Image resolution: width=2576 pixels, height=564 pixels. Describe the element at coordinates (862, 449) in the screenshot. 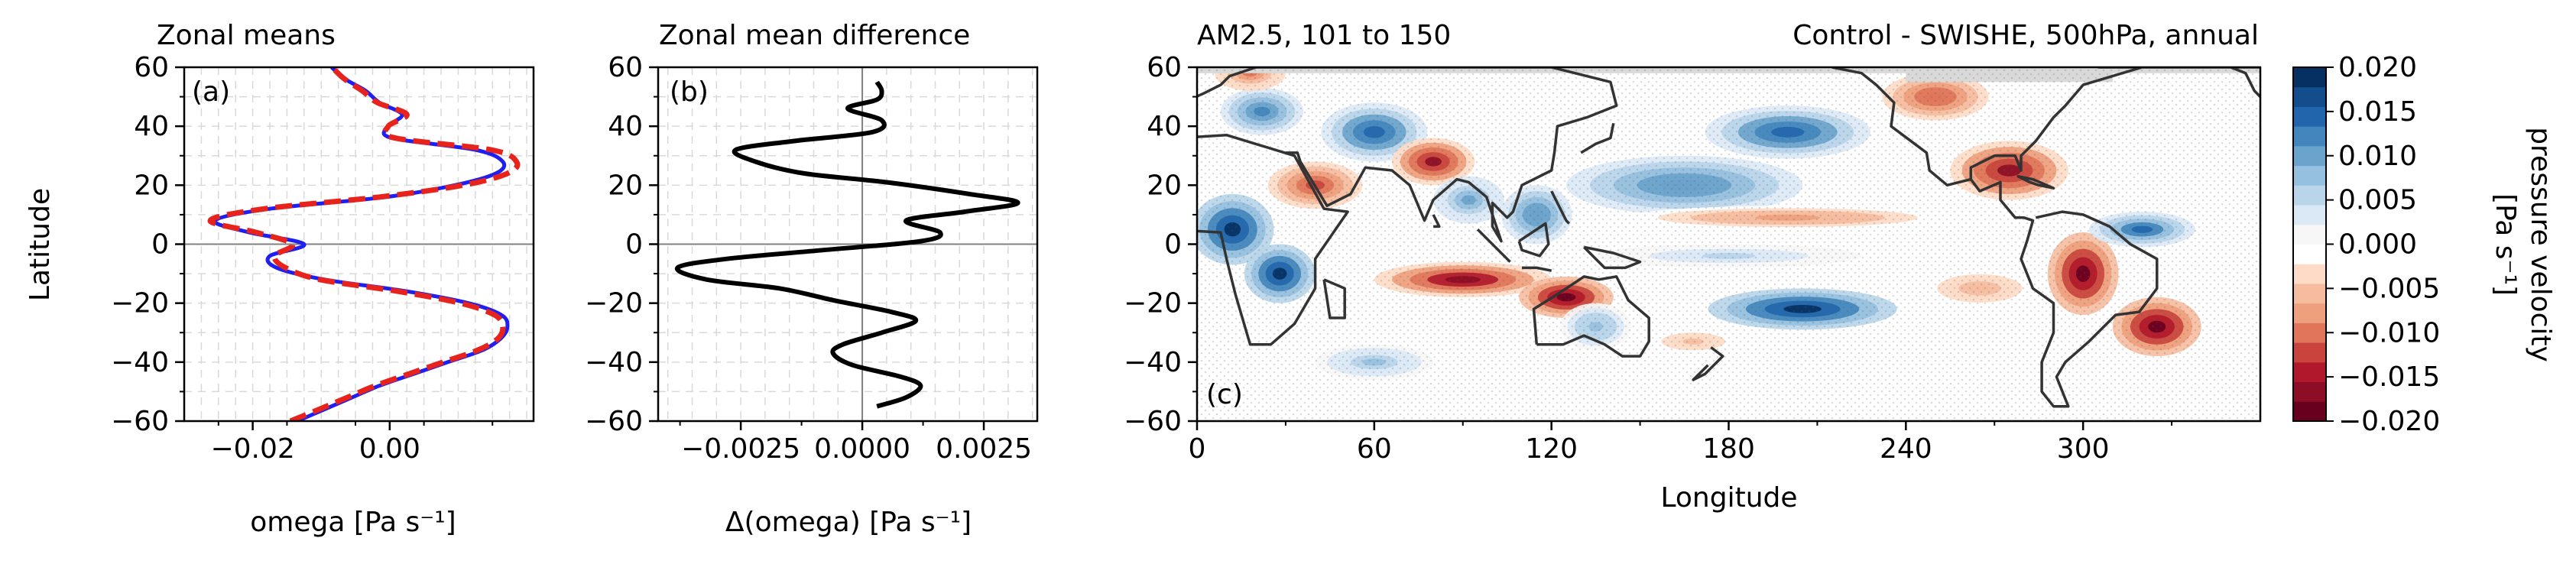

I see `x-tick-label: 0.0000` at that location.